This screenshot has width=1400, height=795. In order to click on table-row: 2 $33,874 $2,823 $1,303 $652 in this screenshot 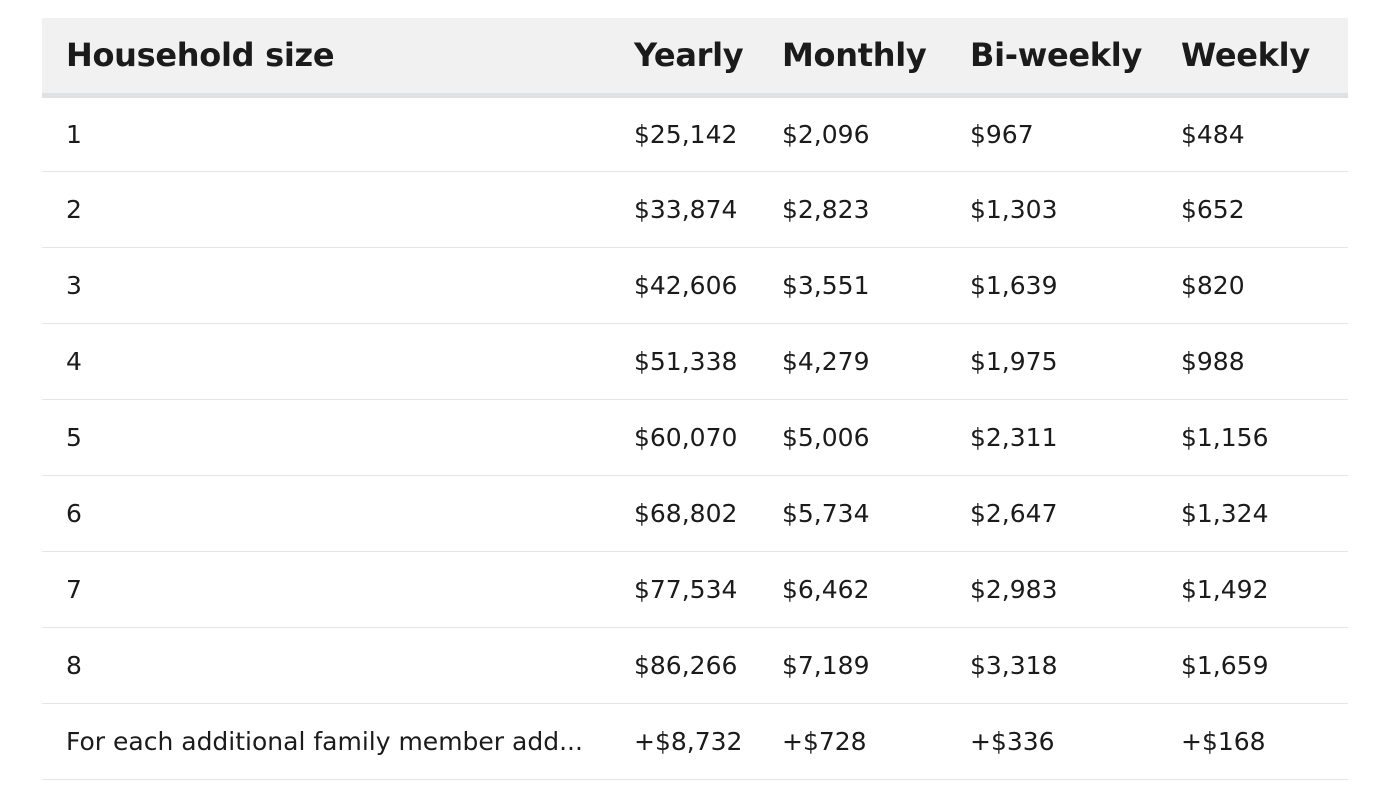, I will do `click(695, 209)`.